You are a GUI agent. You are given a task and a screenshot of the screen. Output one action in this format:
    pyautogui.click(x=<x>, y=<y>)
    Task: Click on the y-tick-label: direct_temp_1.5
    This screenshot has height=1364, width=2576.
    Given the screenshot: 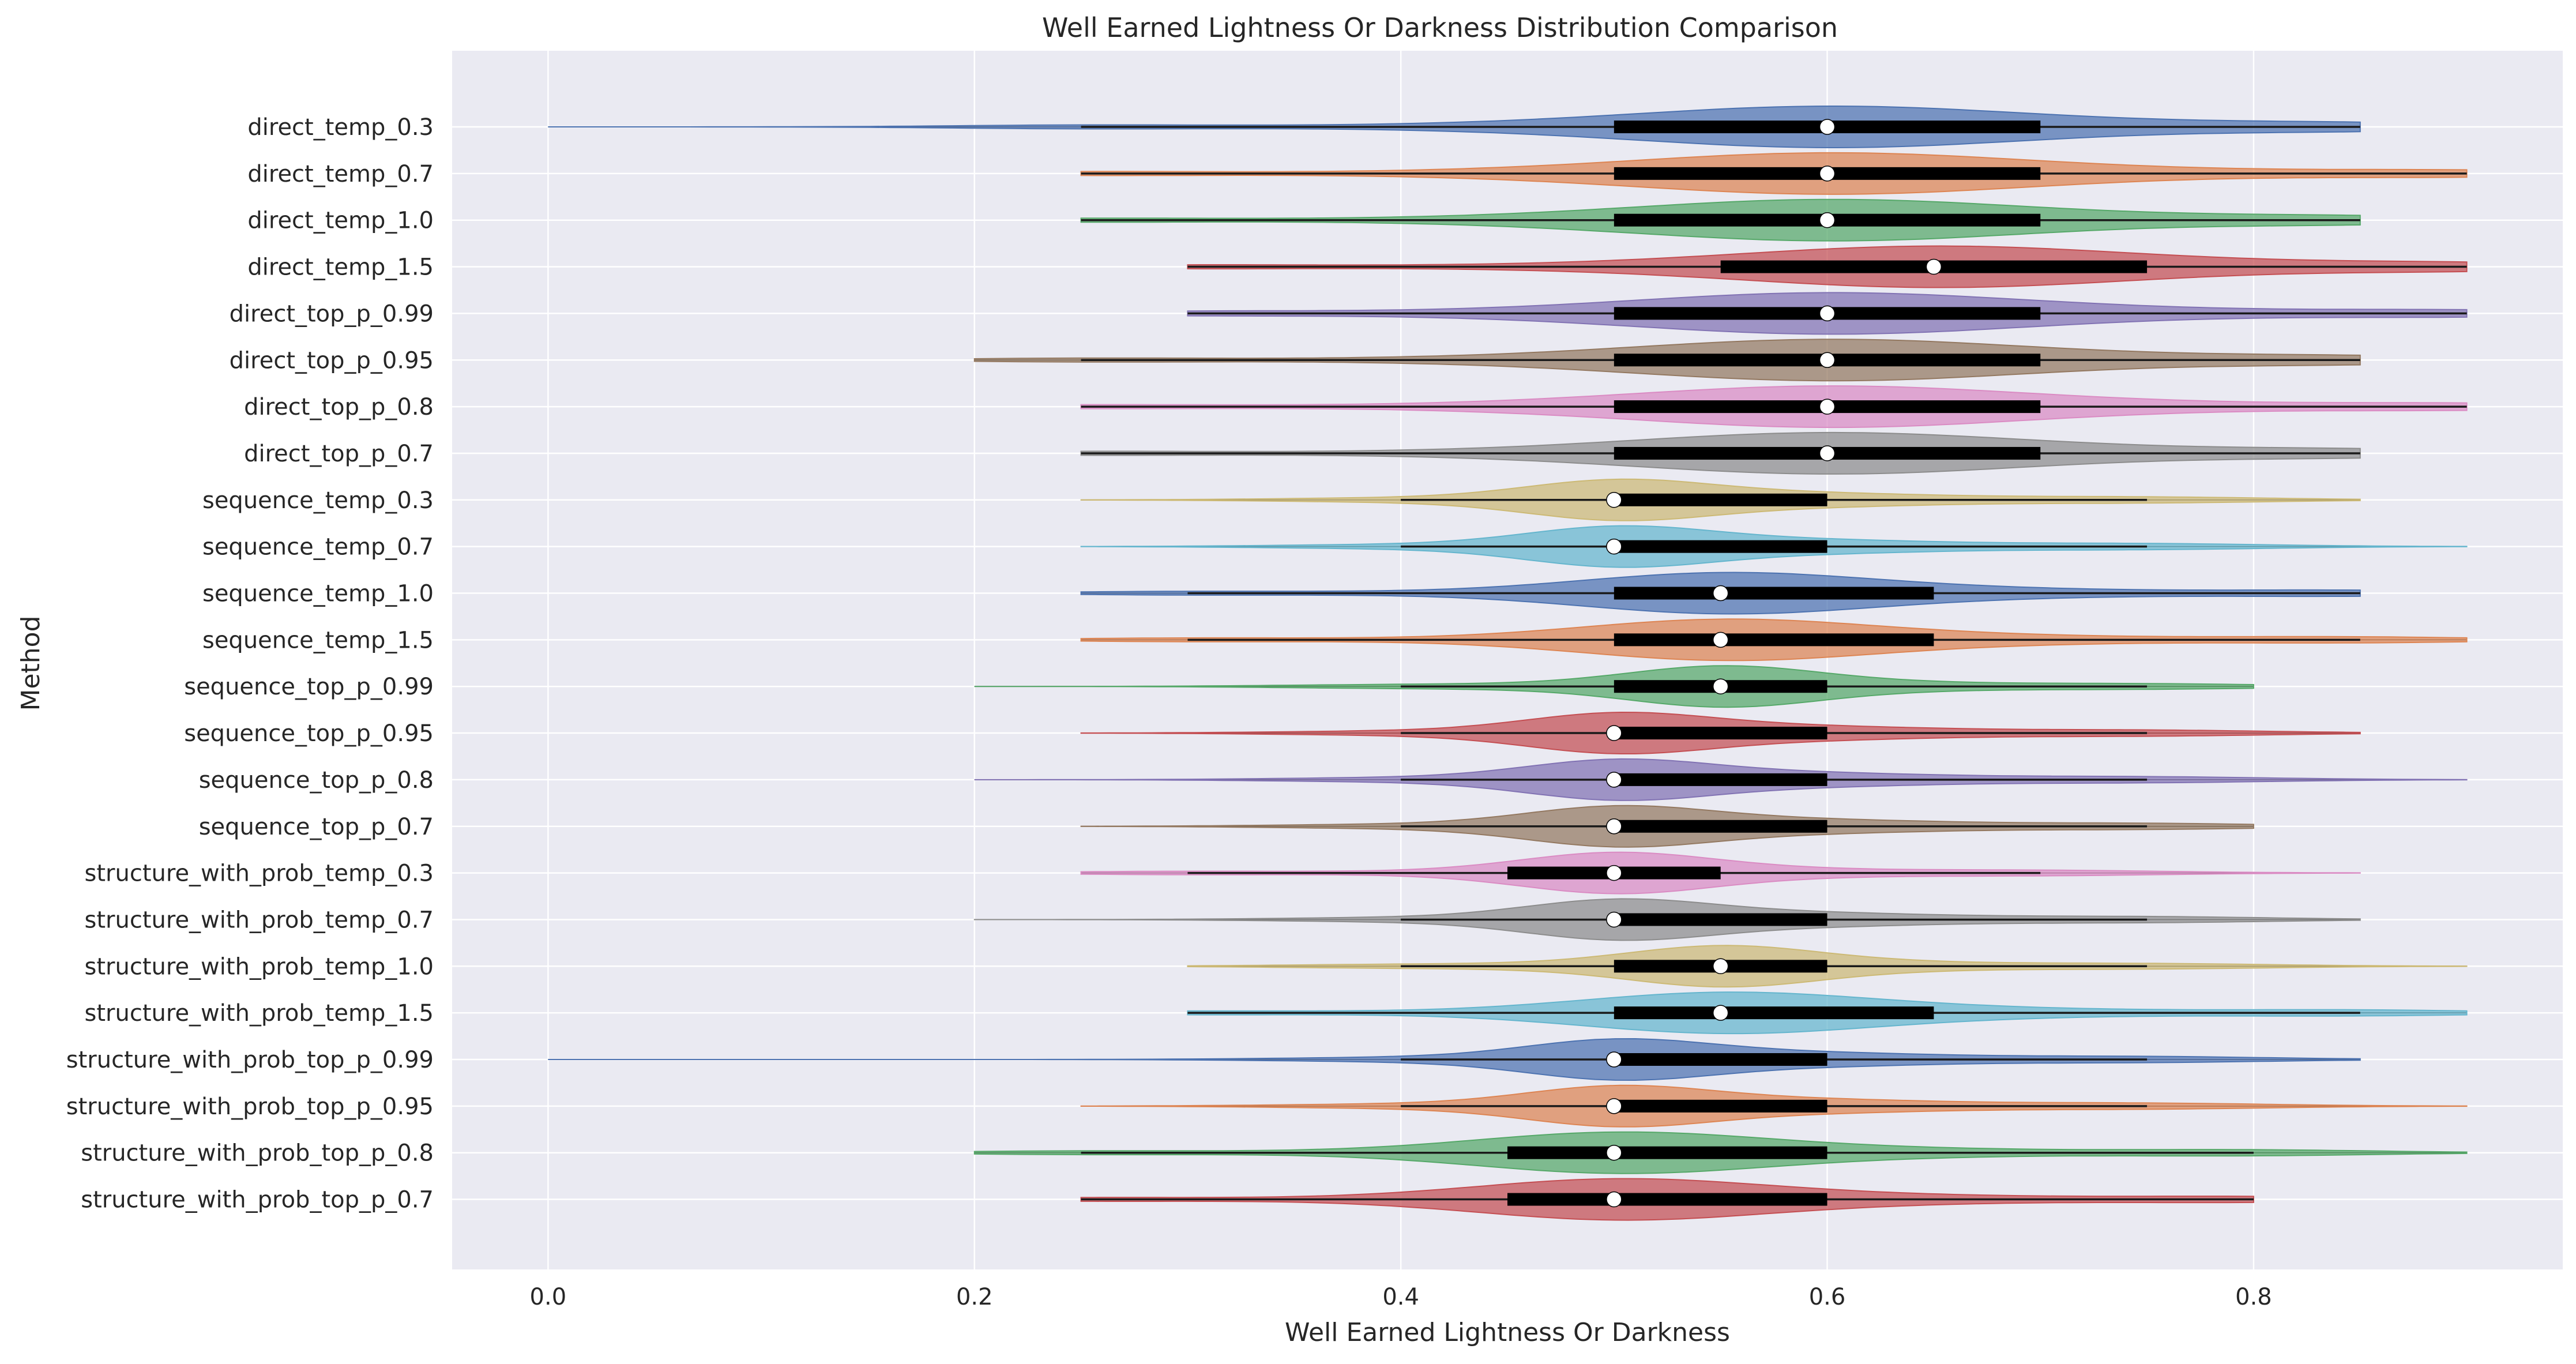 What is the action you would take?
    pyautogui.click(x=340, y=267)
    